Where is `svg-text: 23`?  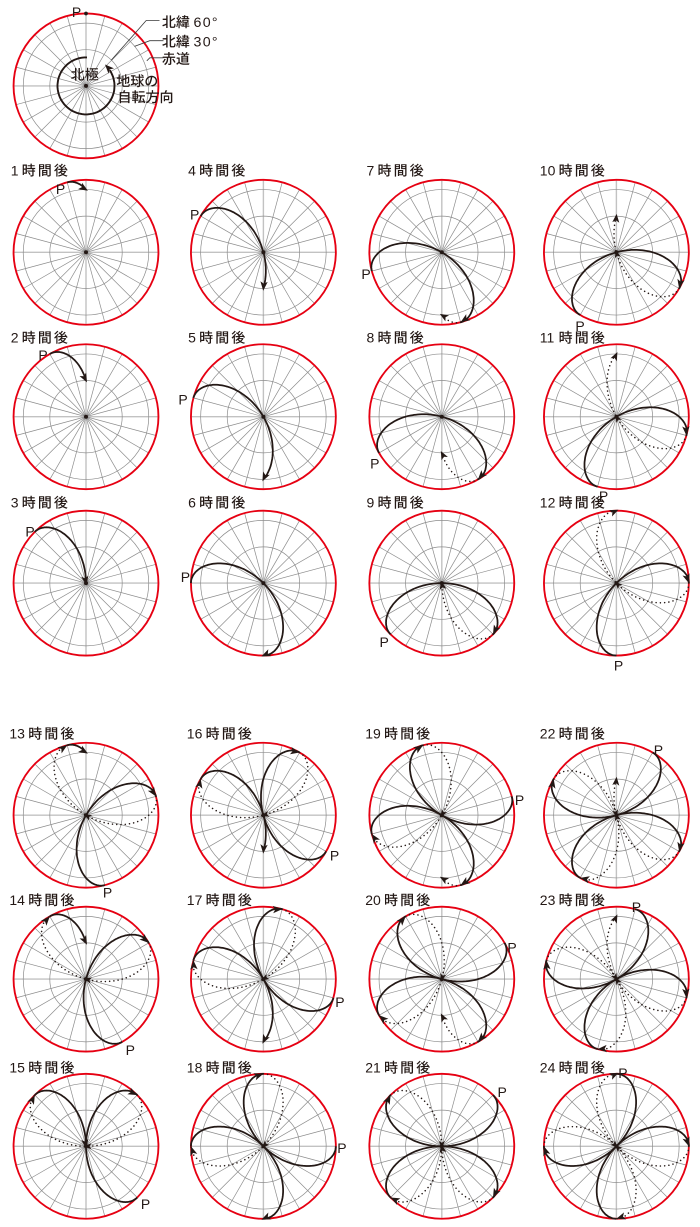 svg-text: 23 is located at coordinates (548, 900).